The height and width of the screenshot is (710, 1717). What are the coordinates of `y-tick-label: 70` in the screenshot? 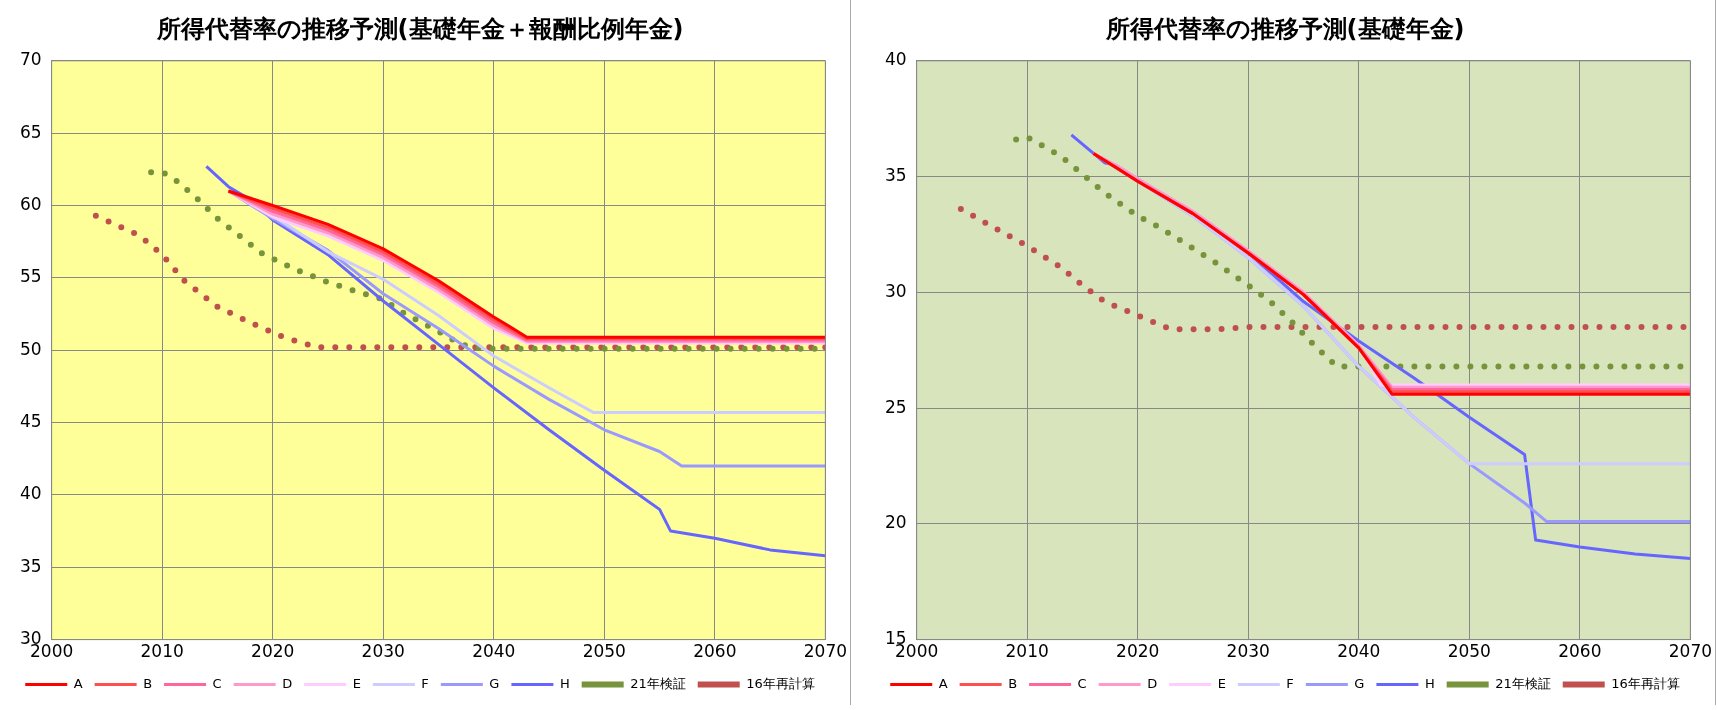 It's located at (30, 59).